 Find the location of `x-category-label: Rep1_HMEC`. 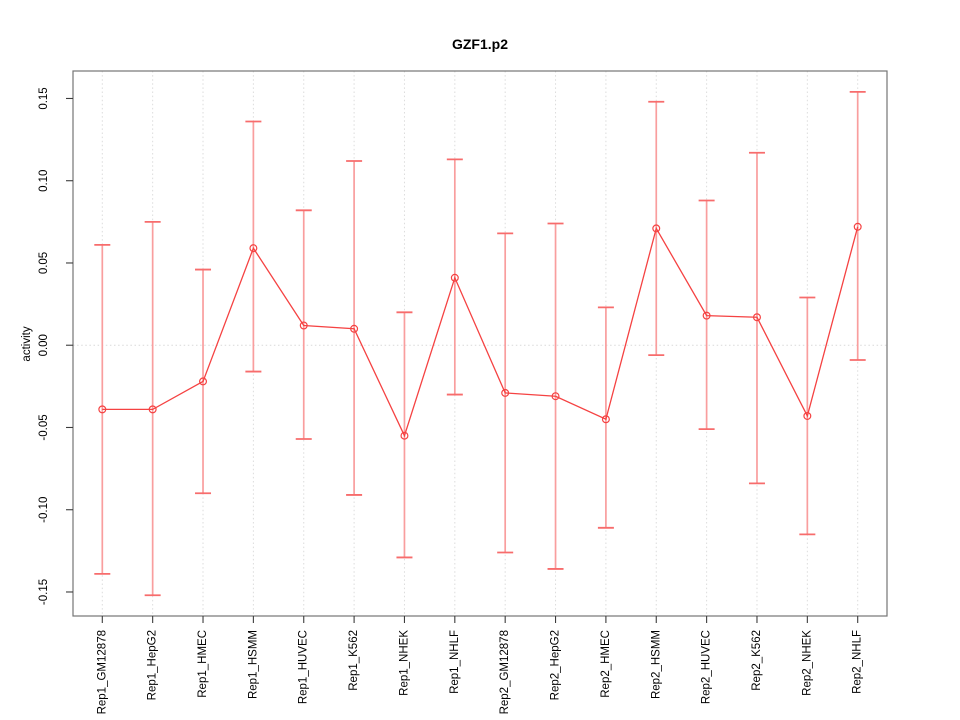

x-category-label: Rep1_HMEC is located at coordinates (203, 664).